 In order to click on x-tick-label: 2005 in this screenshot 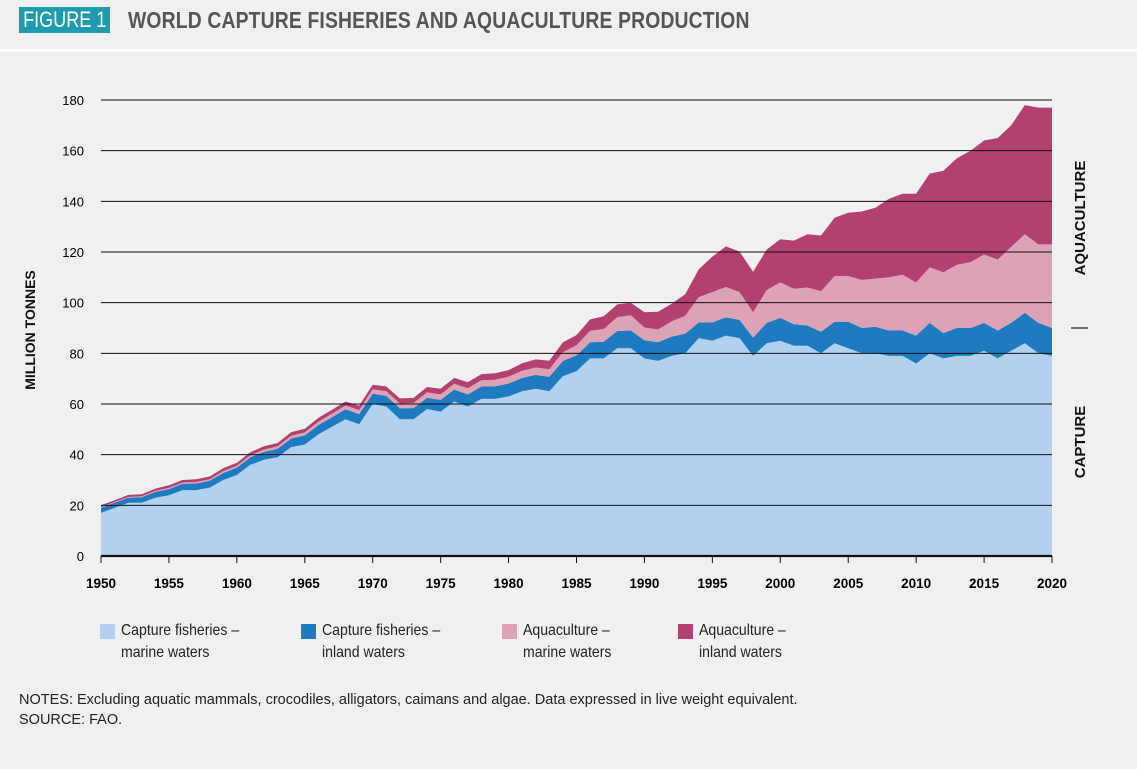, I will do `click(848, 583)`.